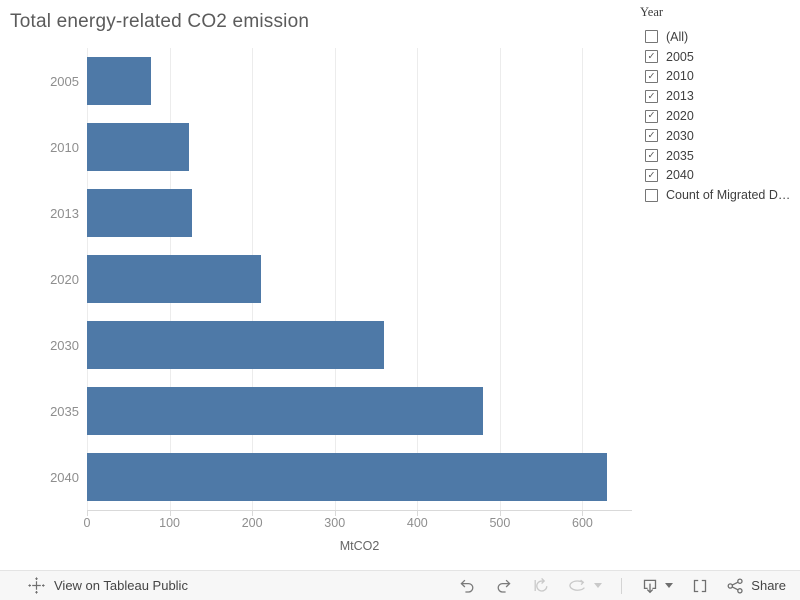 This screenshot has height=600, width=800. What do you see at coordinates (651, 96) in the screenshot?
I see `checkbox-2013: ✓` at bounding box center [651, 96].